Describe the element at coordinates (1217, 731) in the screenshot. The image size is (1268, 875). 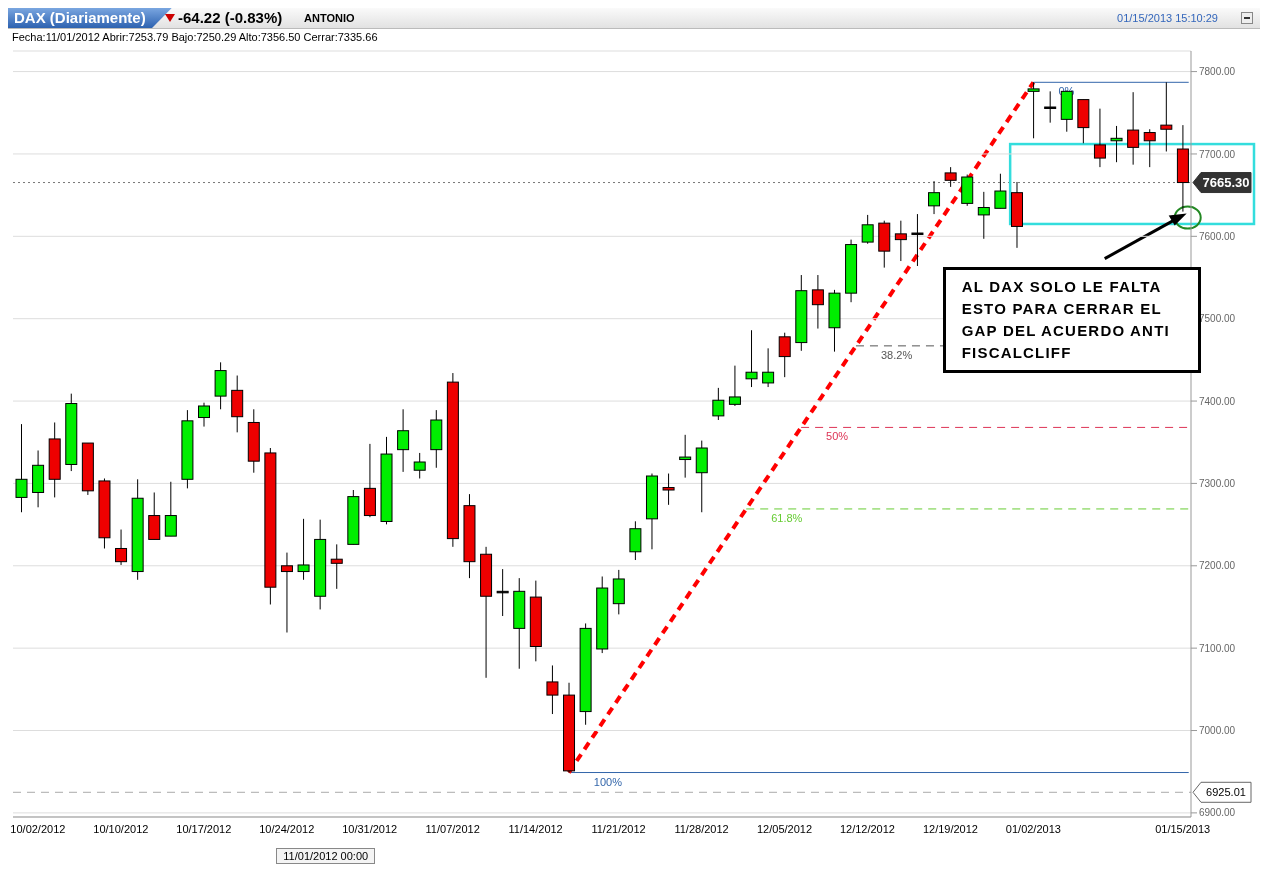
I see `y-tick-label: 7000.00` at that location.